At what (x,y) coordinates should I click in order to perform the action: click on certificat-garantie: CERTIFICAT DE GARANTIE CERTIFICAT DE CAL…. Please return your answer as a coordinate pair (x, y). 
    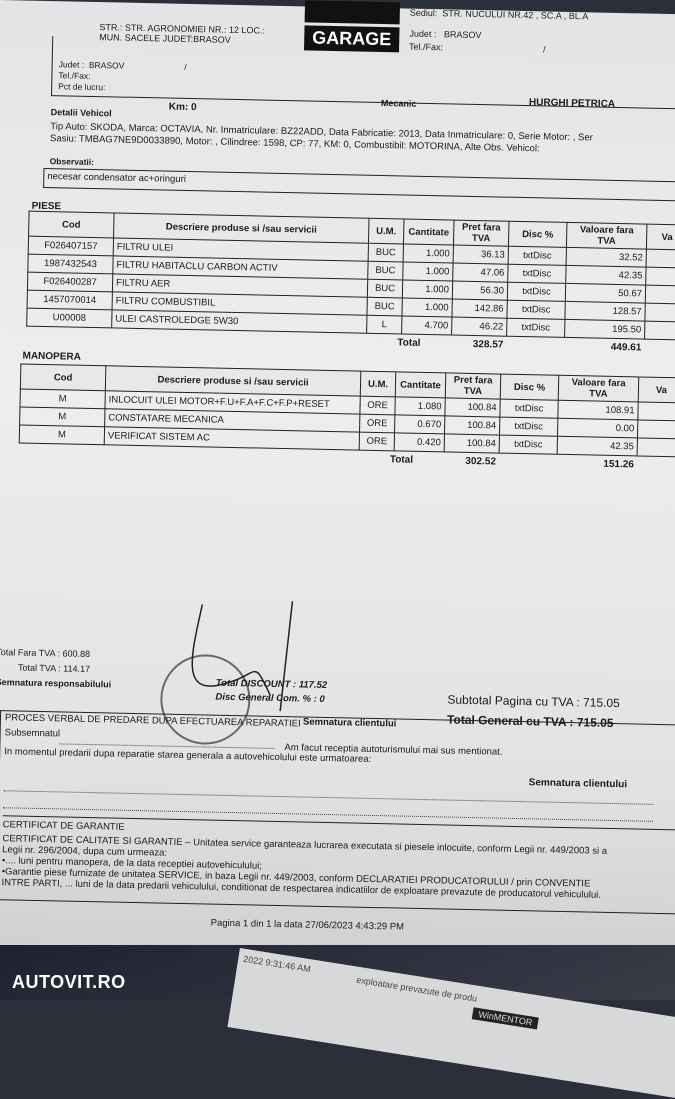
    Looking at the image, I should click on (338, 859).